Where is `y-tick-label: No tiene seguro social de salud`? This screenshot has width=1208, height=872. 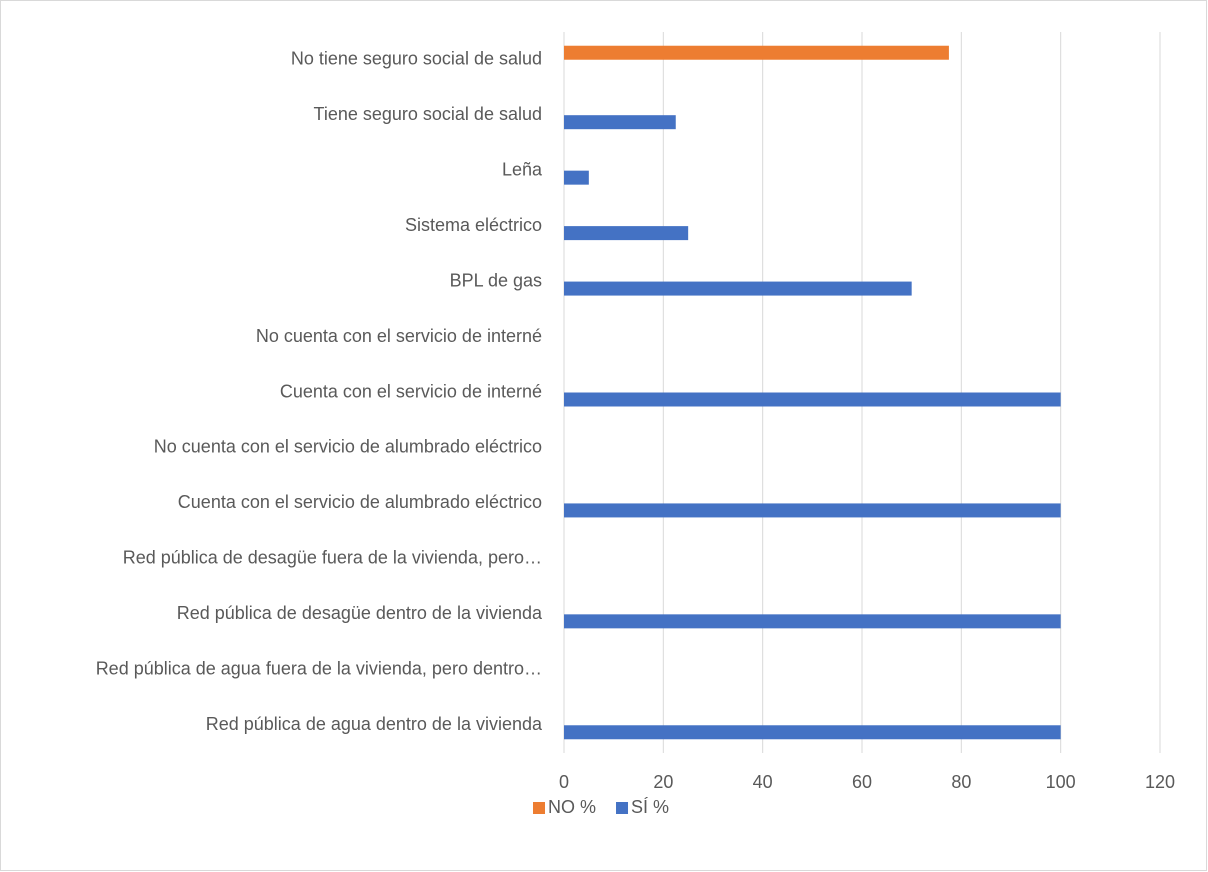 y-tick-label: No tiene seguro social de salud is located at coordinates (416, 58).